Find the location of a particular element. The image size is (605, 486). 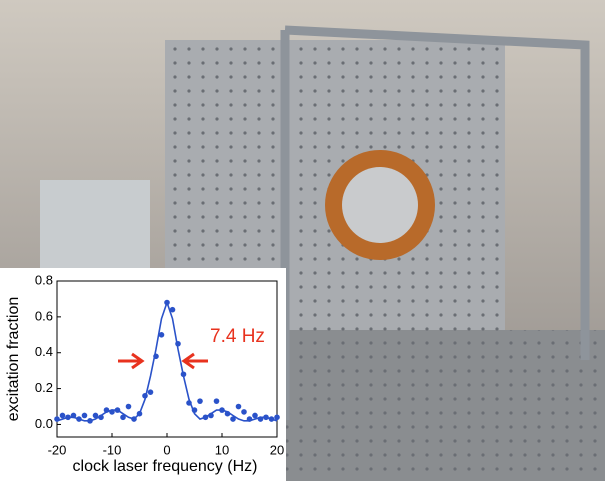

fit-line is located at coordinates (167, 361).